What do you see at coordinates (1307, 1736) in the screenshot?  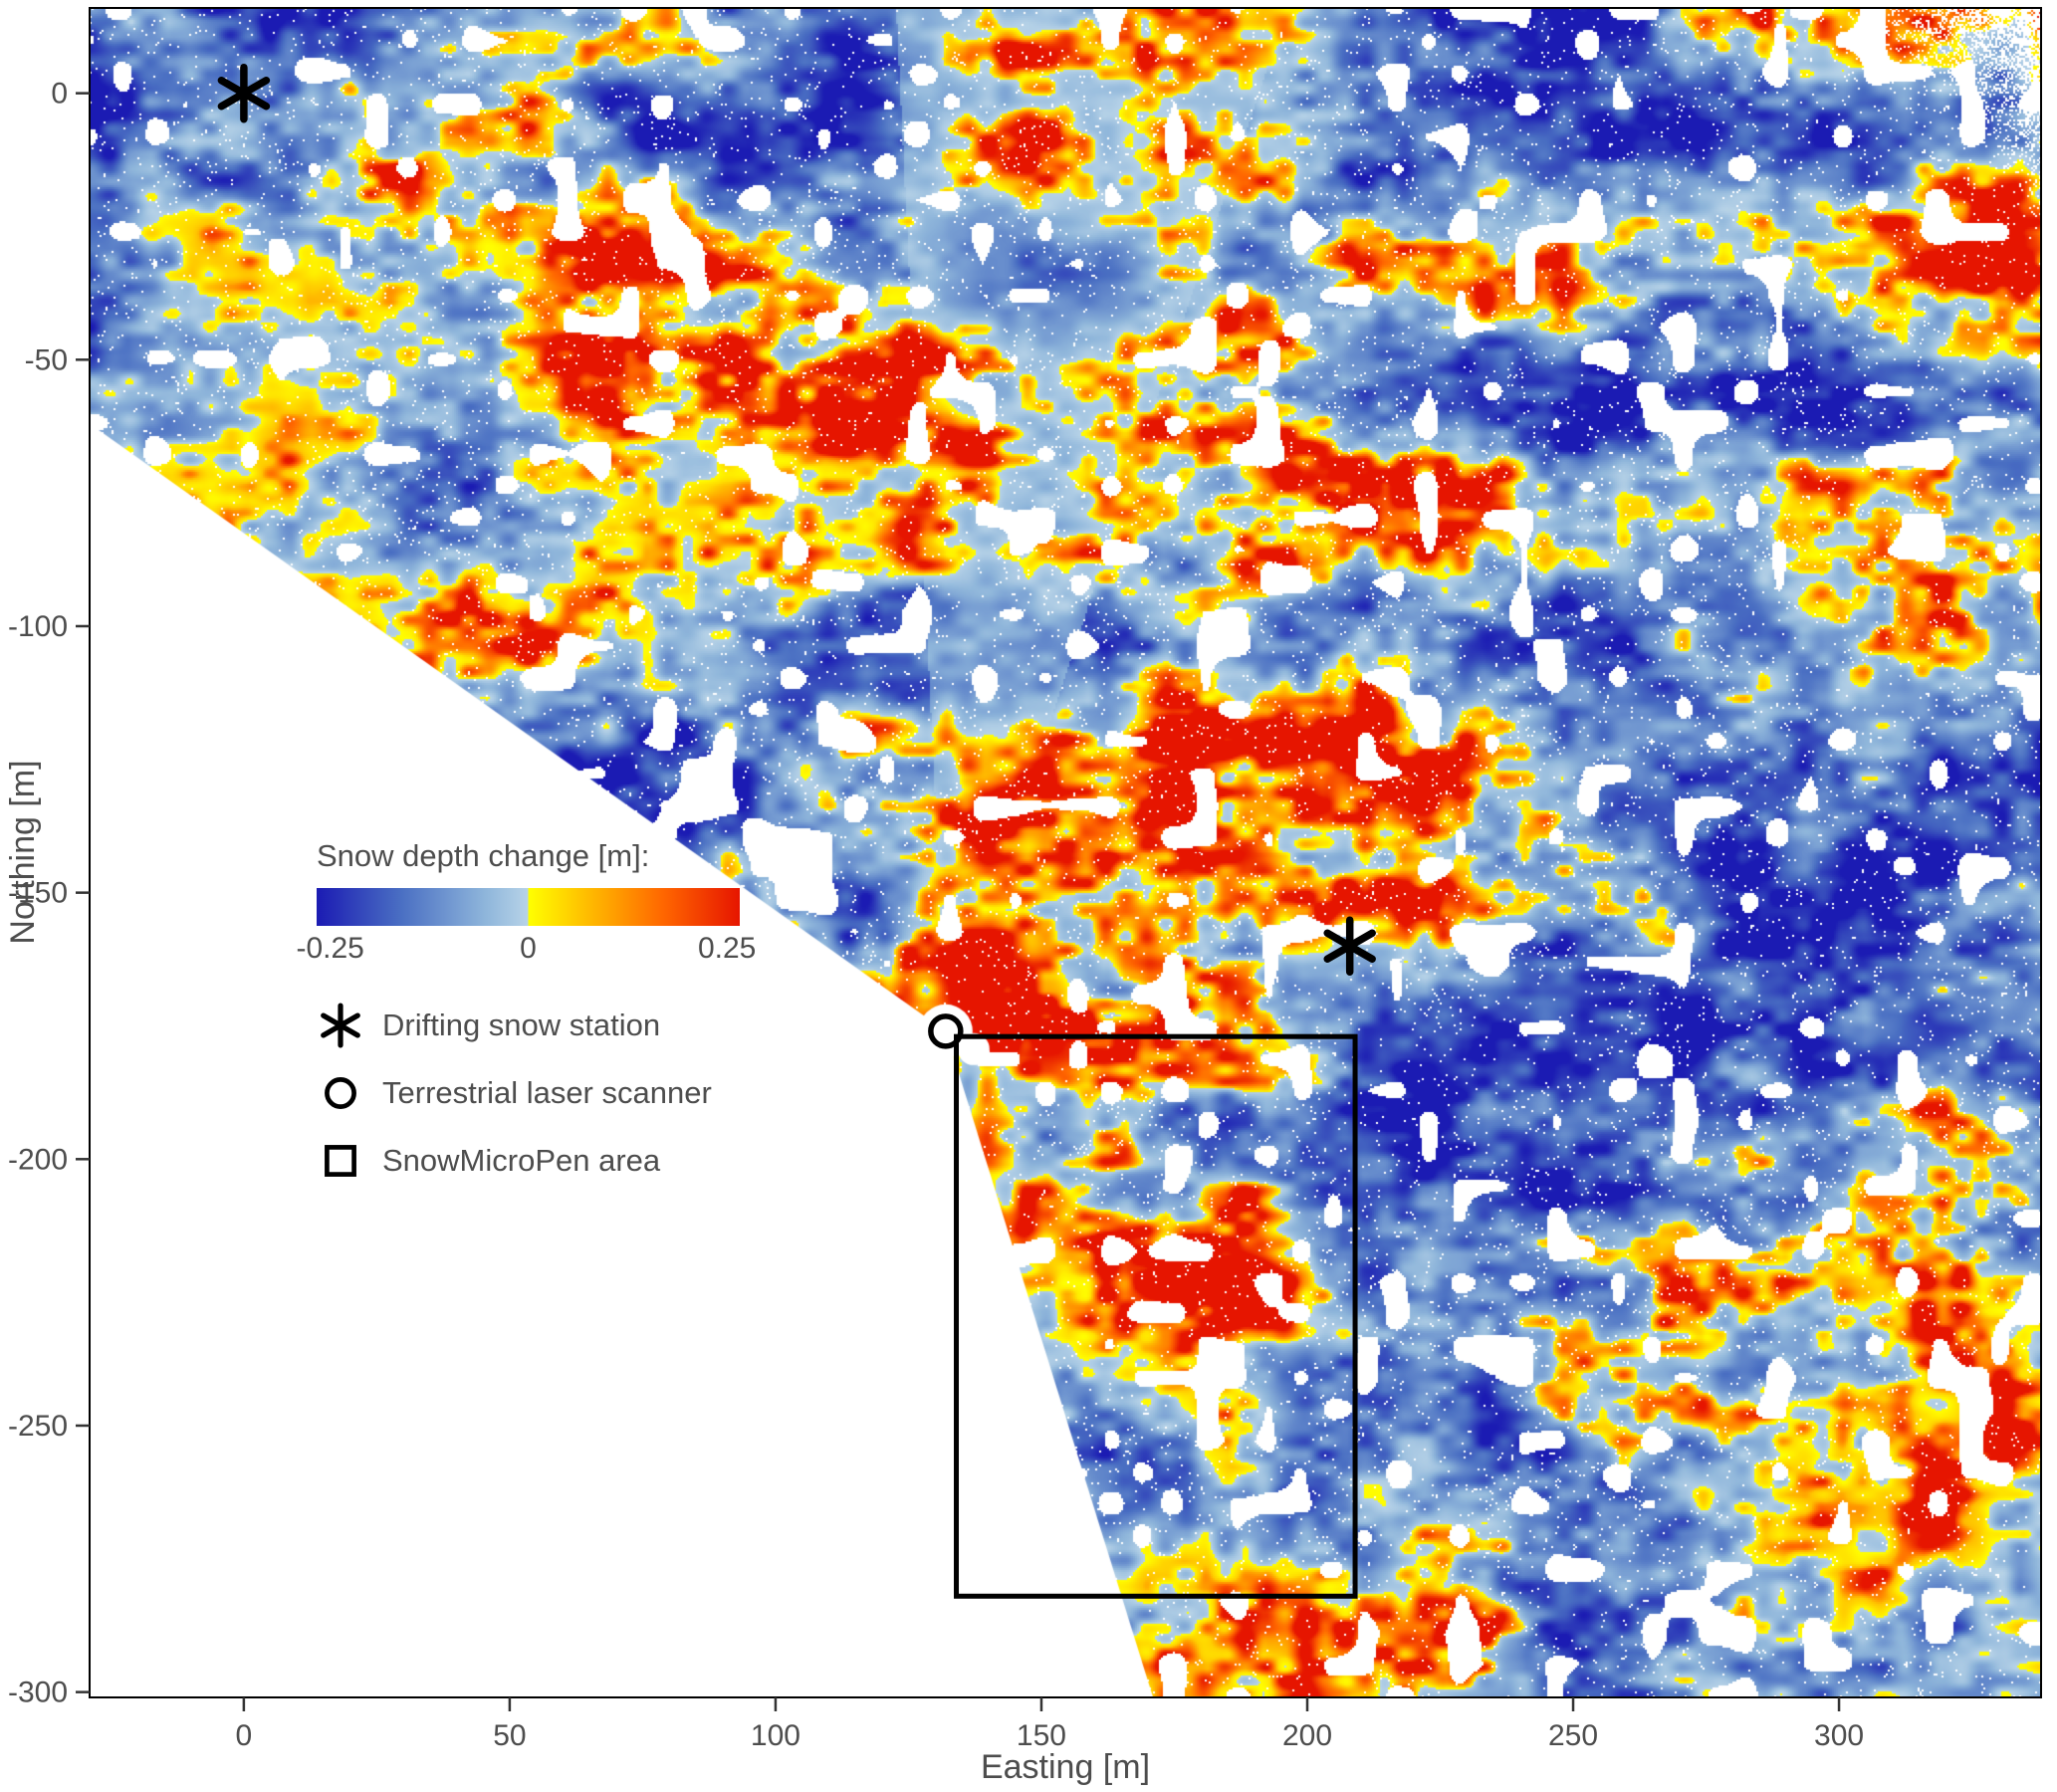 I see `x-tick-label: 200` at bounding box center [1307, 1736].